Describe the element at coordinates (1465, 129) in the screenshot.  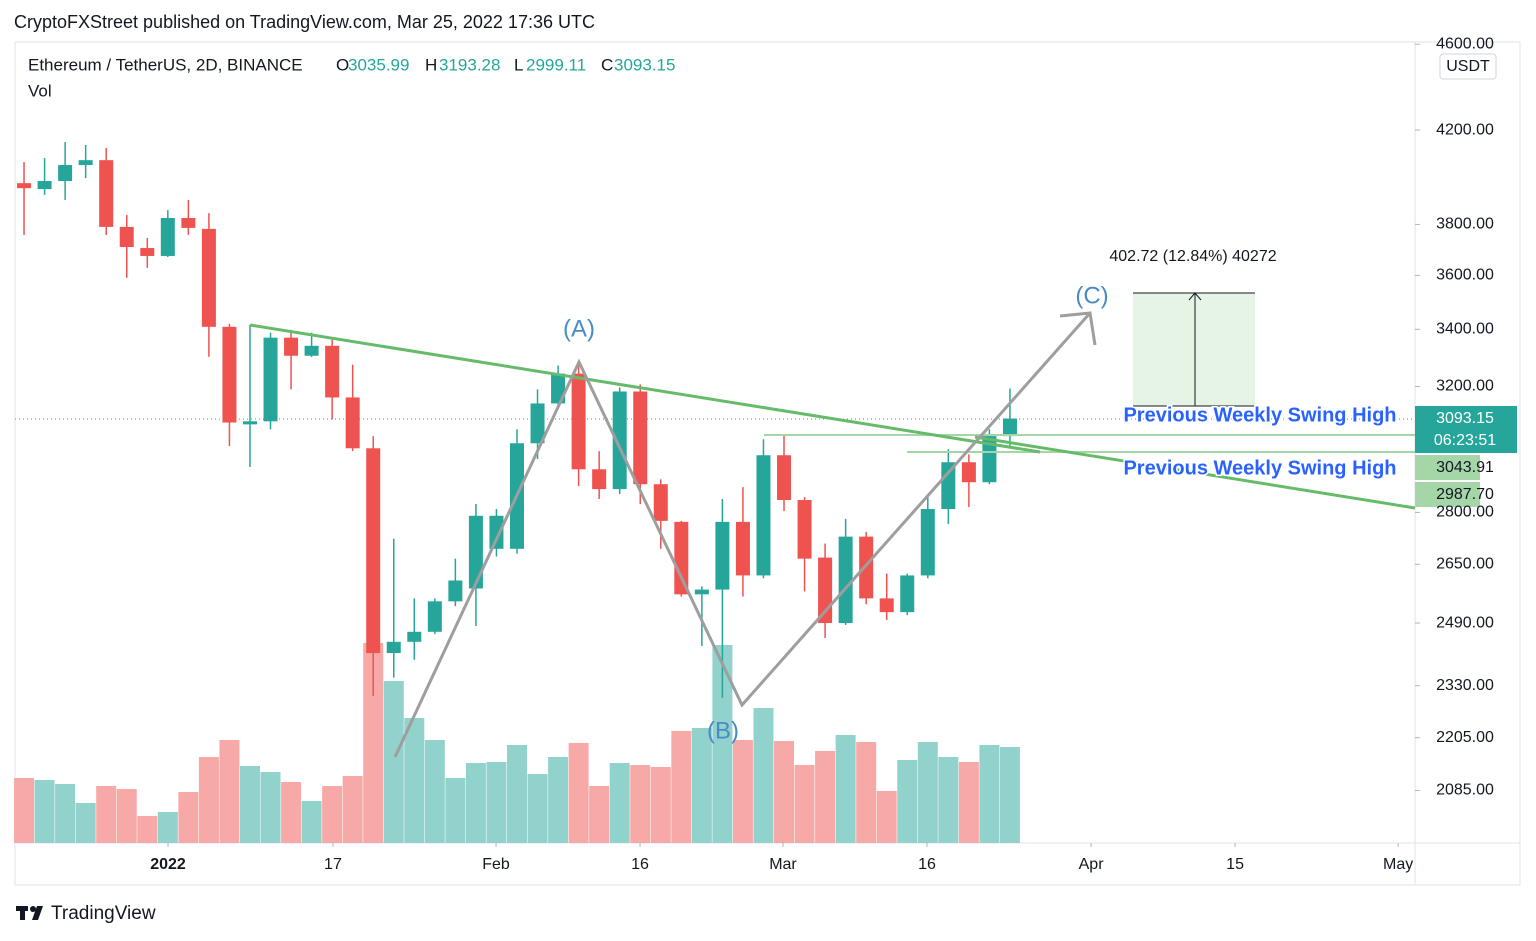
I see `y-tick-label: 4200.00` at that location.